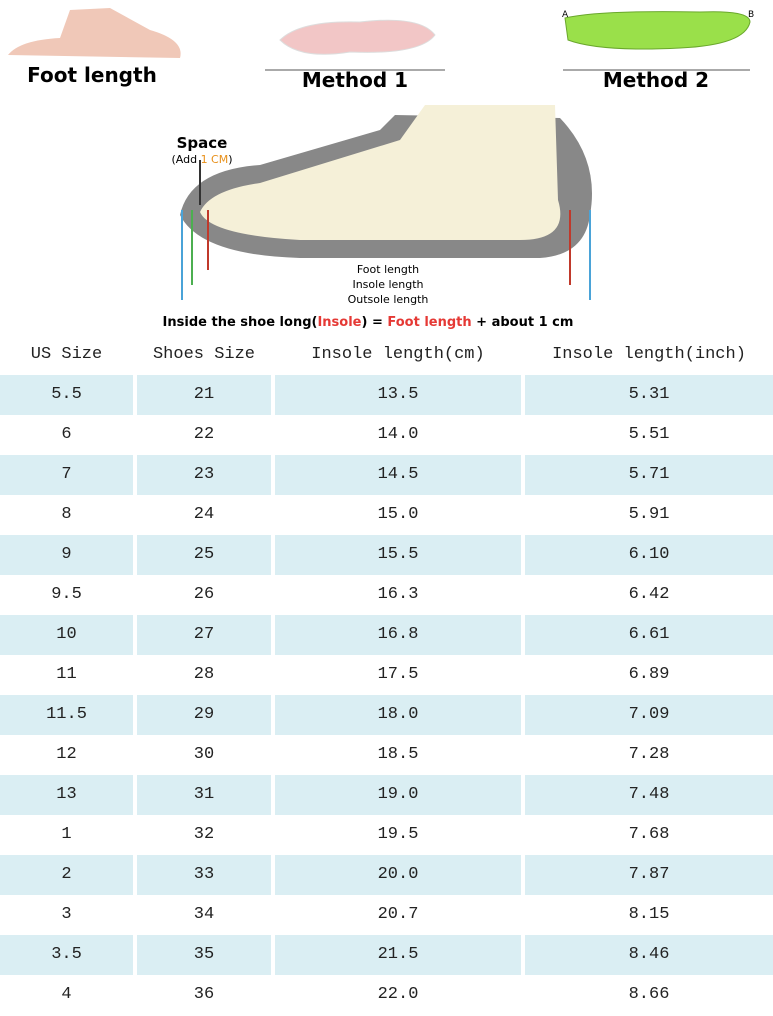  What do you see at coordinates (398, 475) in the screenshot?
I see `table-cell: 14.5` at bounding box center [398, 475].